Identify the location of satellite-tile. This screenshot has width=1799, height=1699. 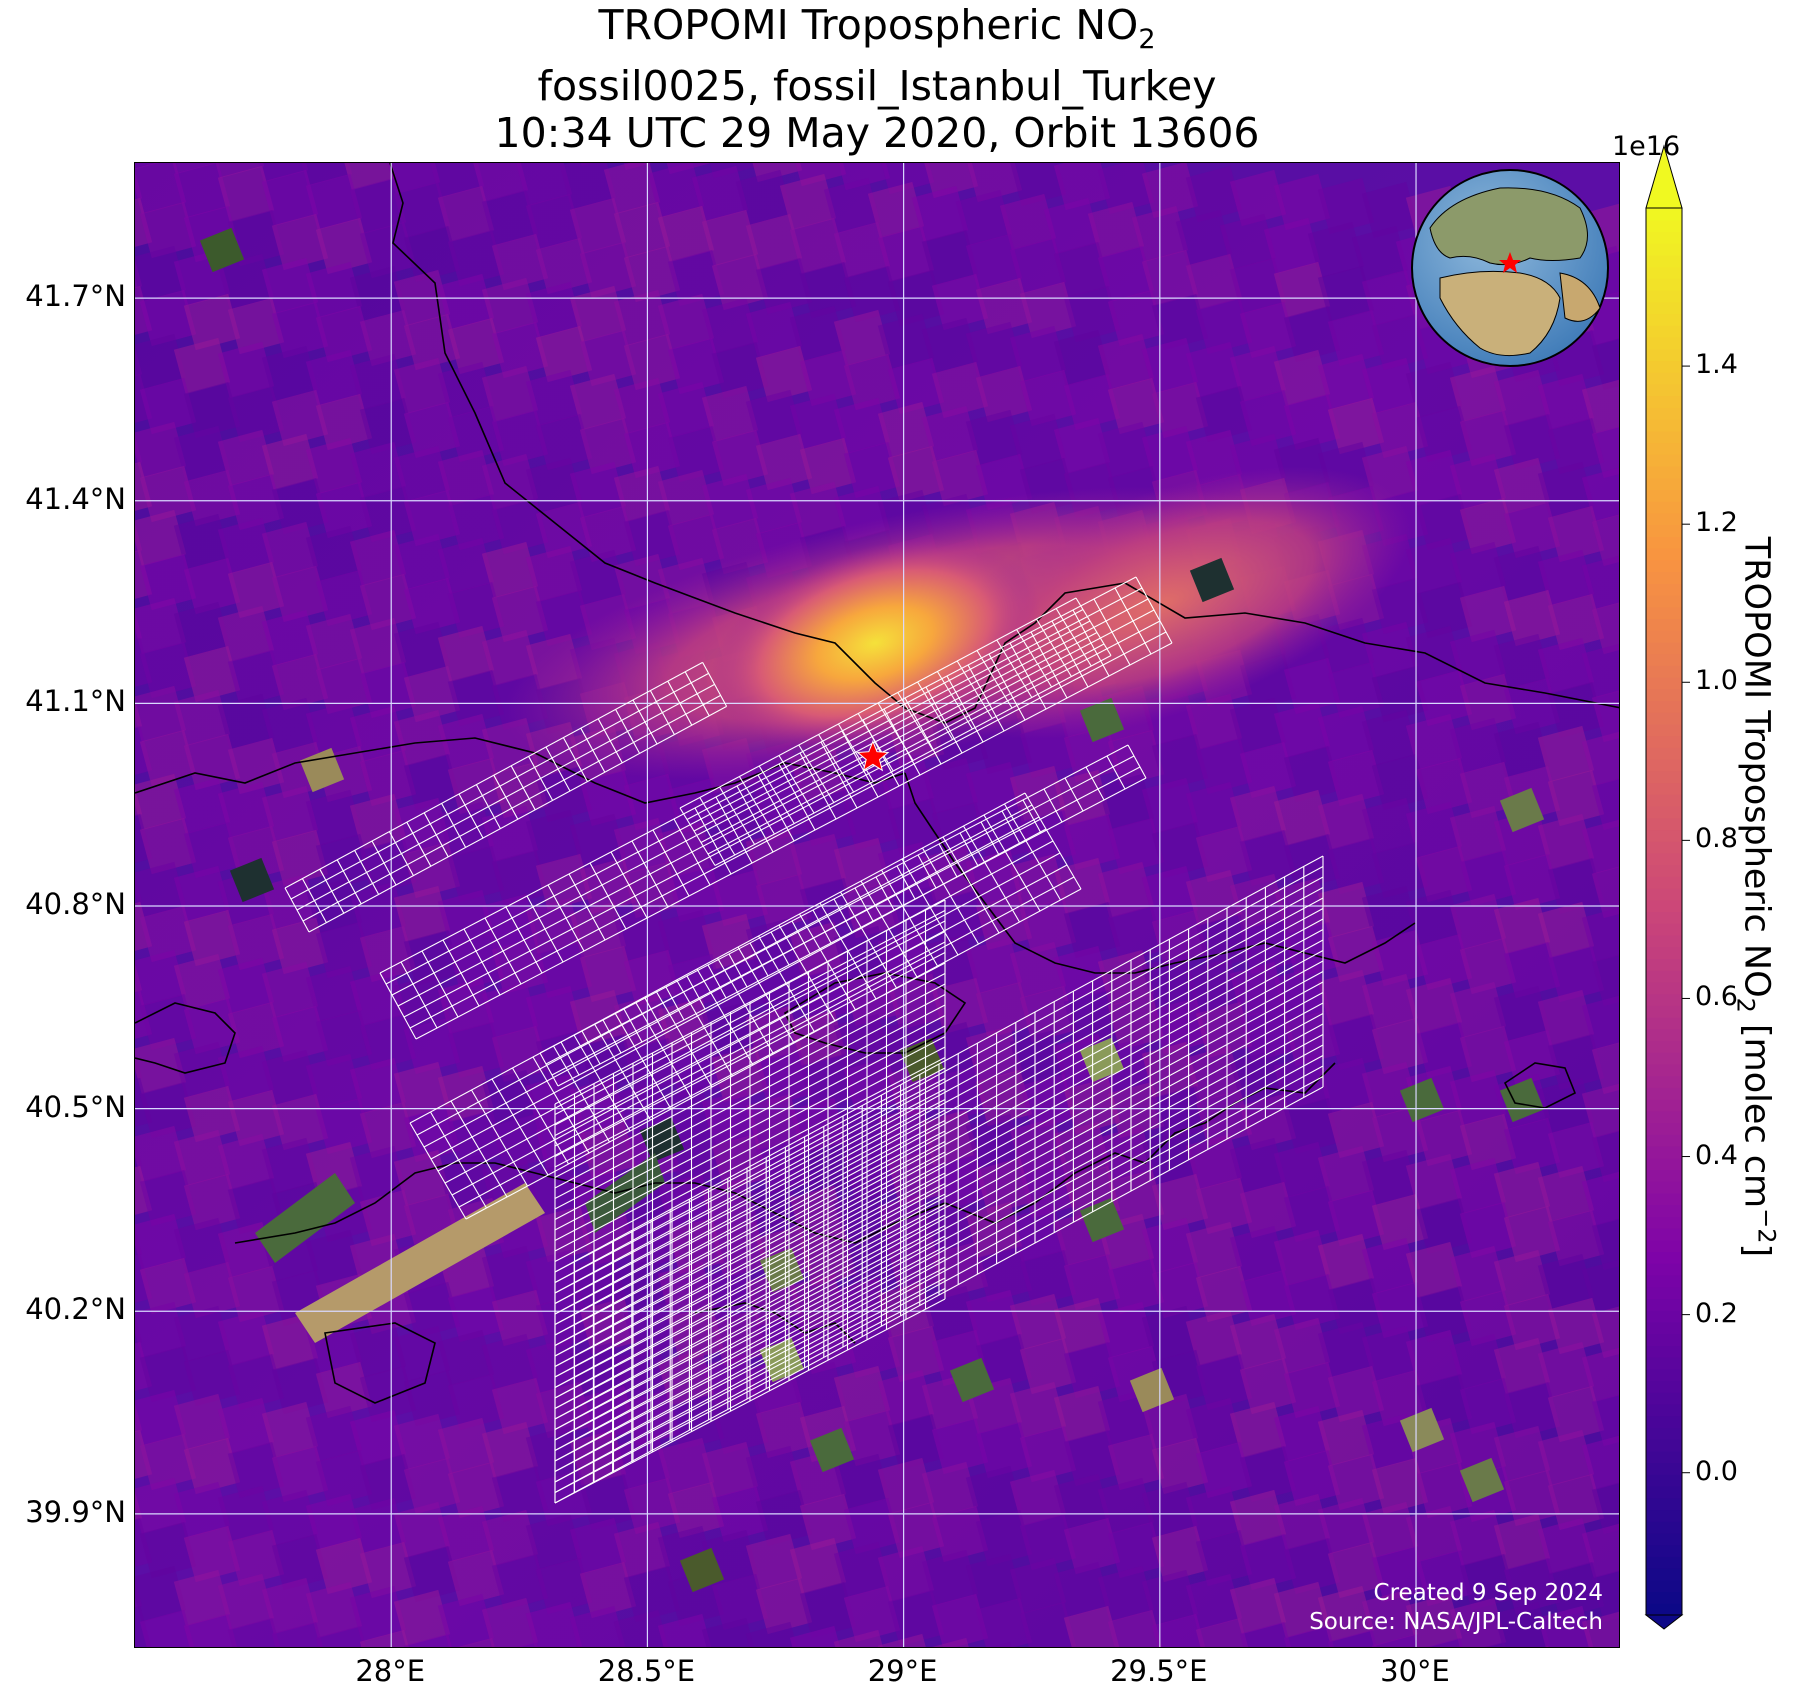
(922, 1060).